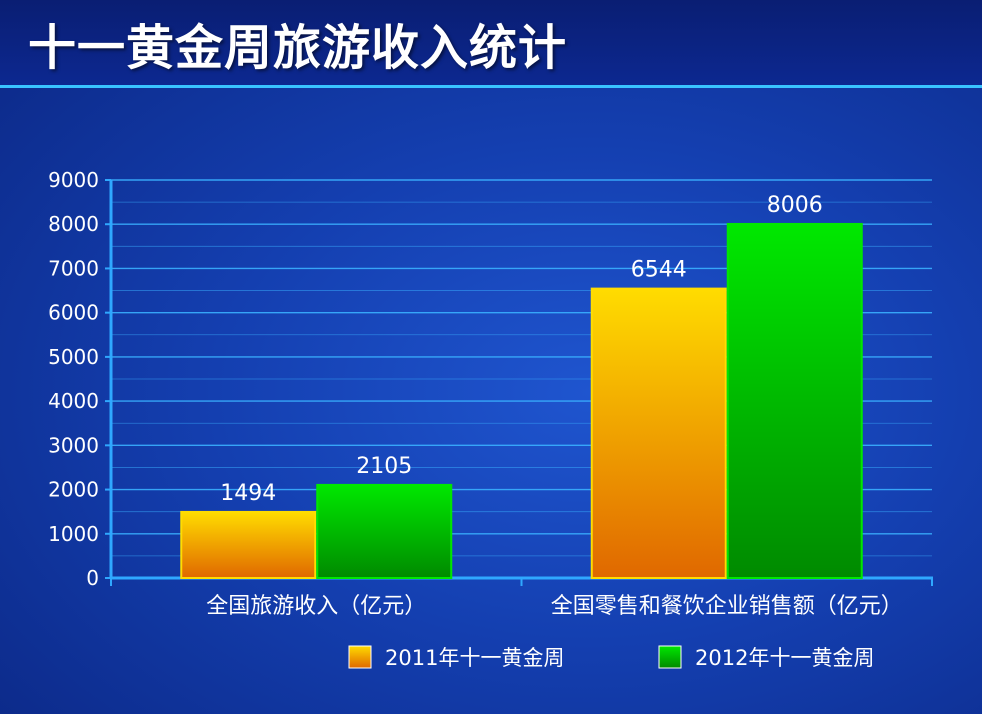 The image size is (982, 714). I want to click on y-tick-label: 9000, so click(73, 180).